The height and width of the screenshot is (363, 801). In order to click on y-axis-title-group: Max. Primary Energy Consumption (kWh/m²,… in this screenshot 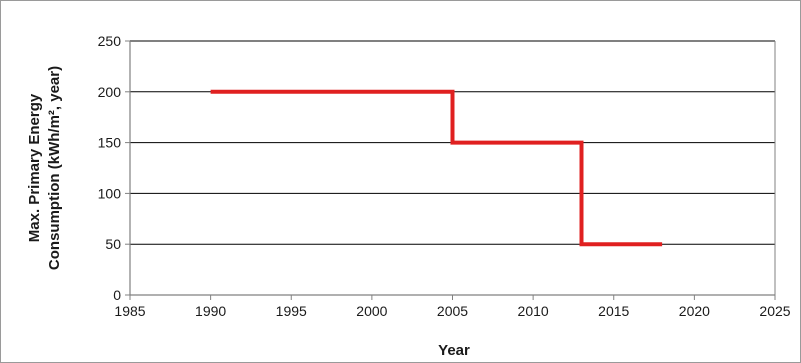, I will do `click(44, 168)`.